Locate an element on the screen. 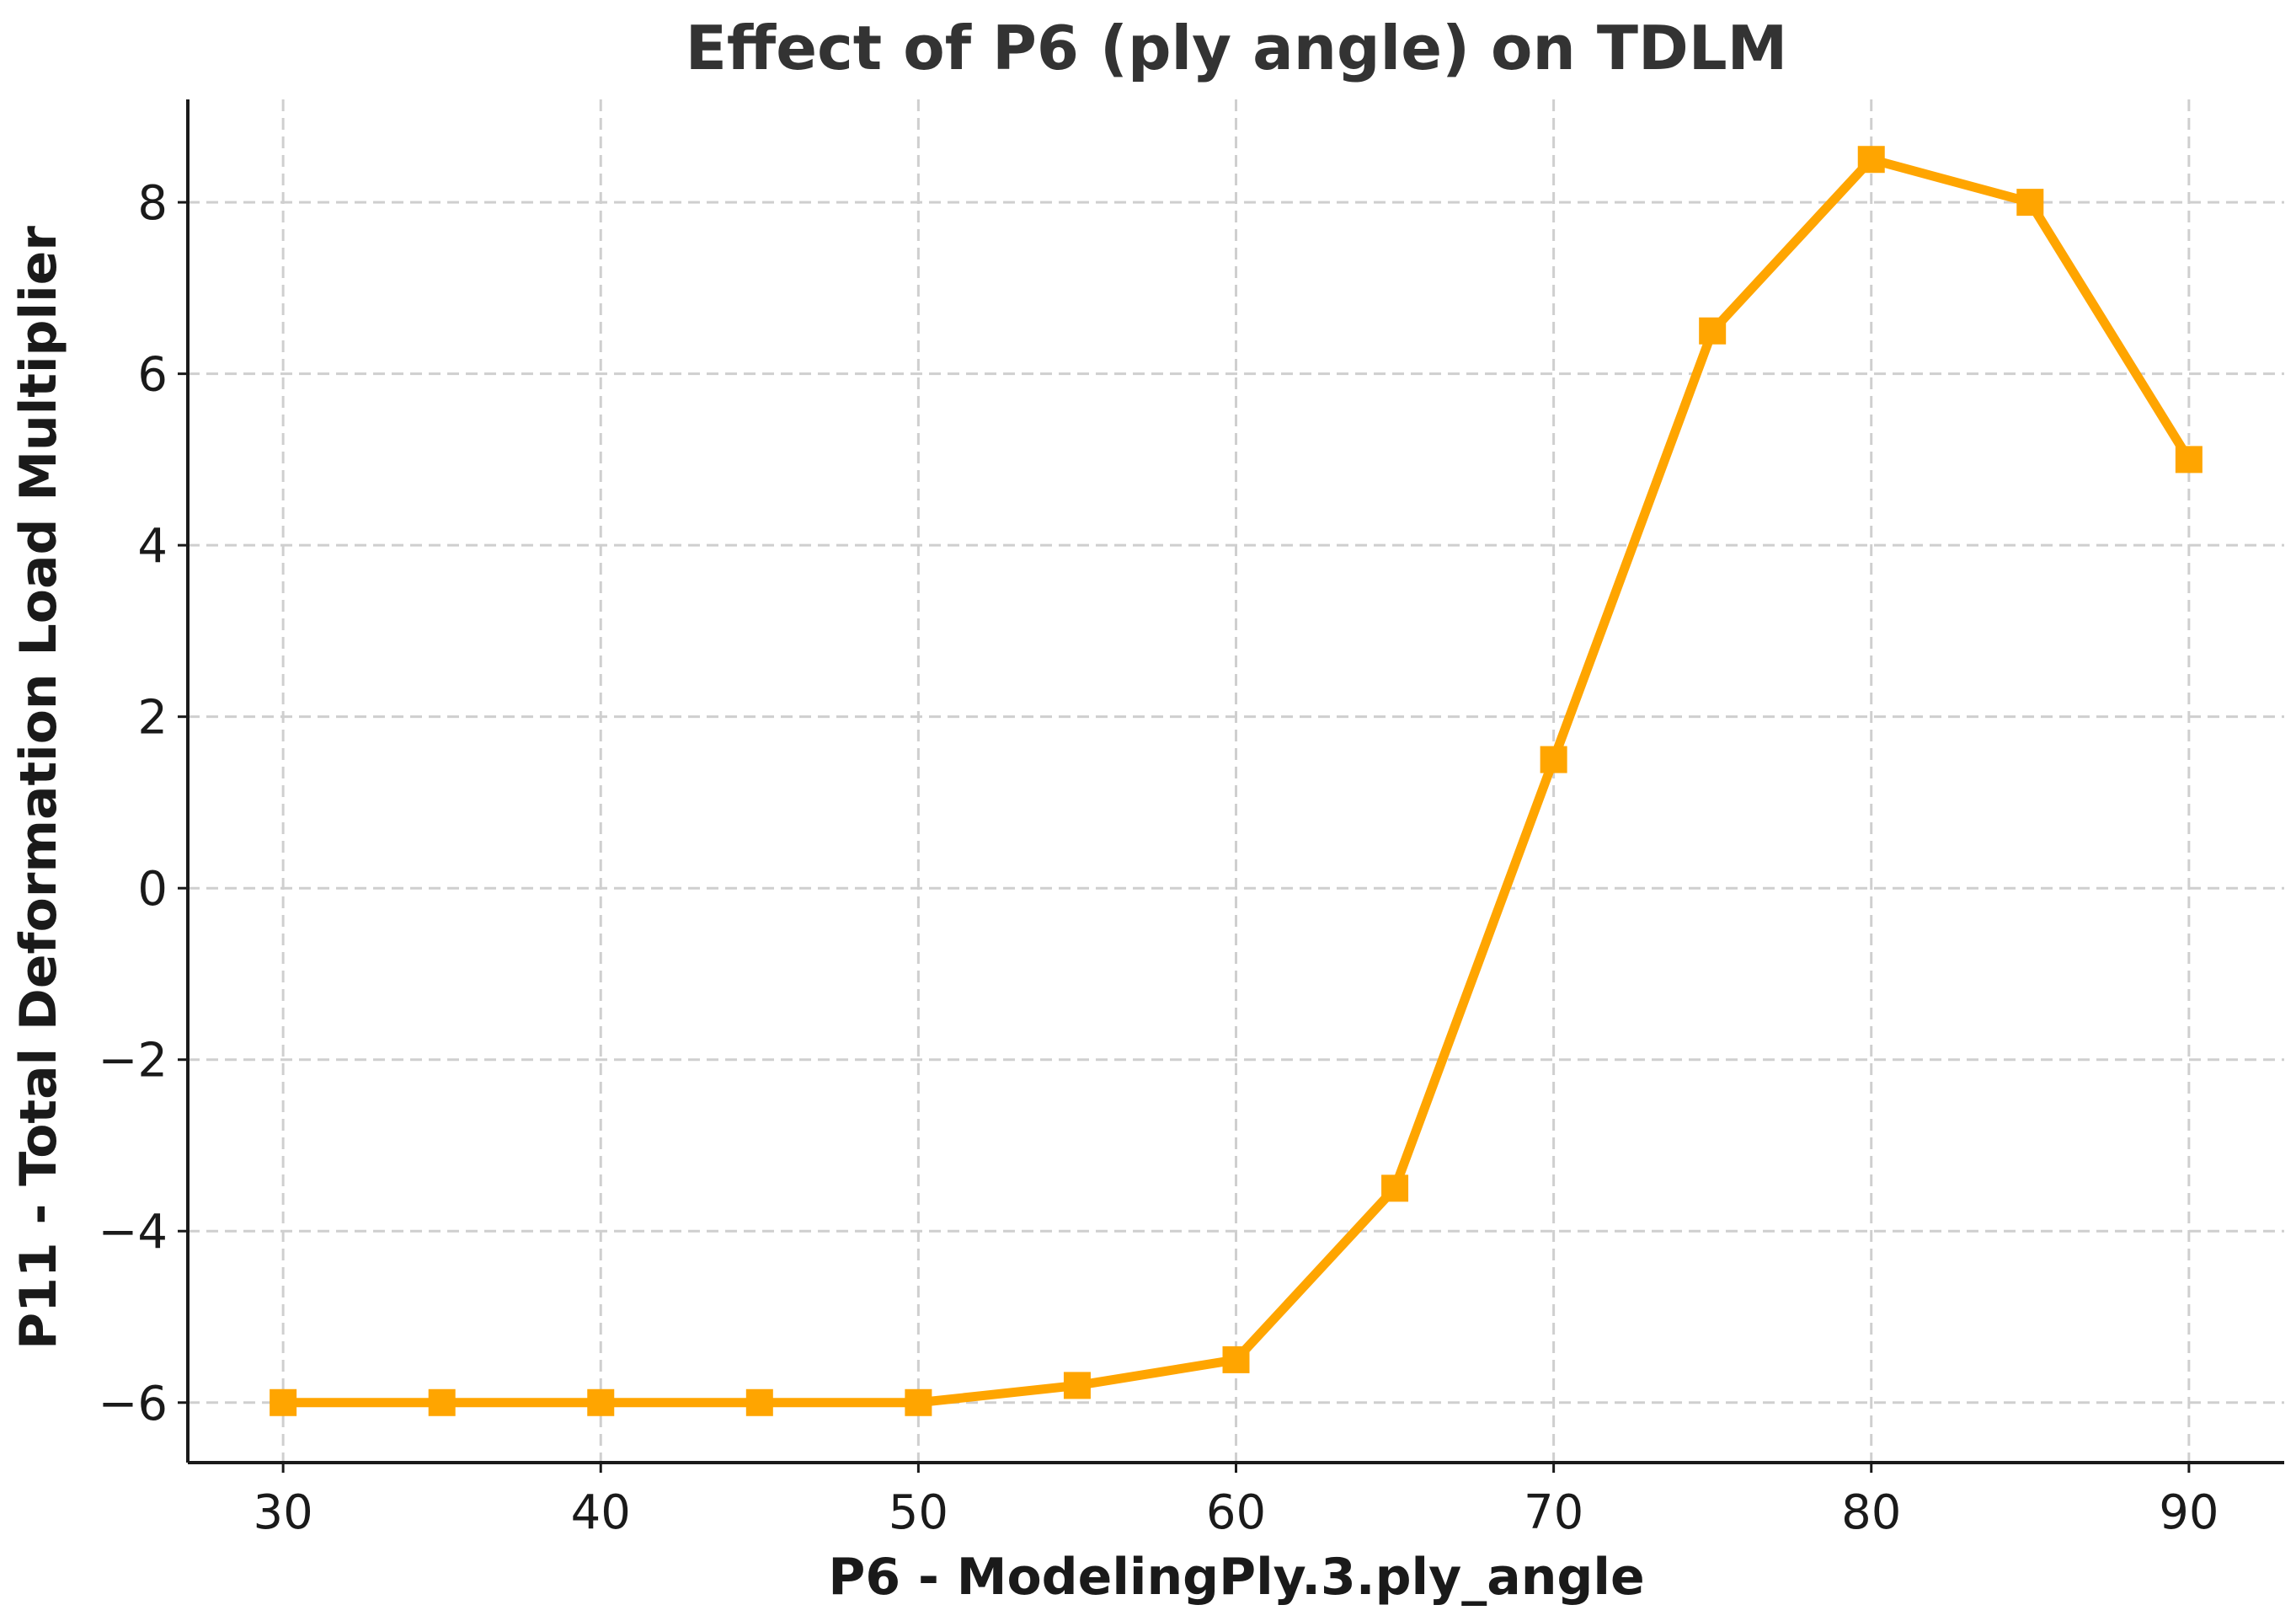 The image size is (2296, 1621). x-tick-label: 30 is located at coordinates (283, 1512).